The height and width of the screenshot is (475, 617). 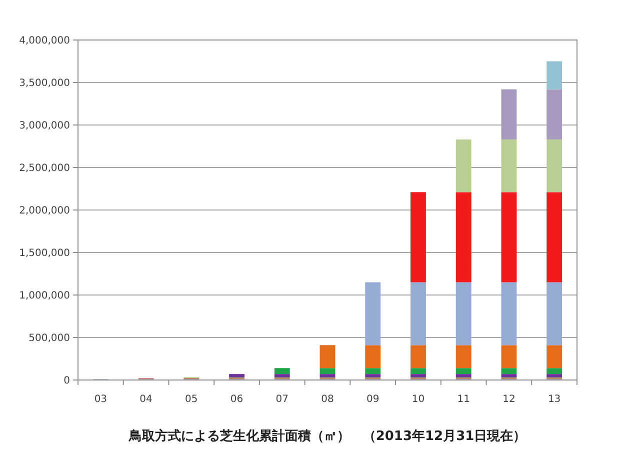 What do you see at coordinates (554, 399) in the screenshot?
I see `x-tick-label: 13` at bounding box center [554, 399].